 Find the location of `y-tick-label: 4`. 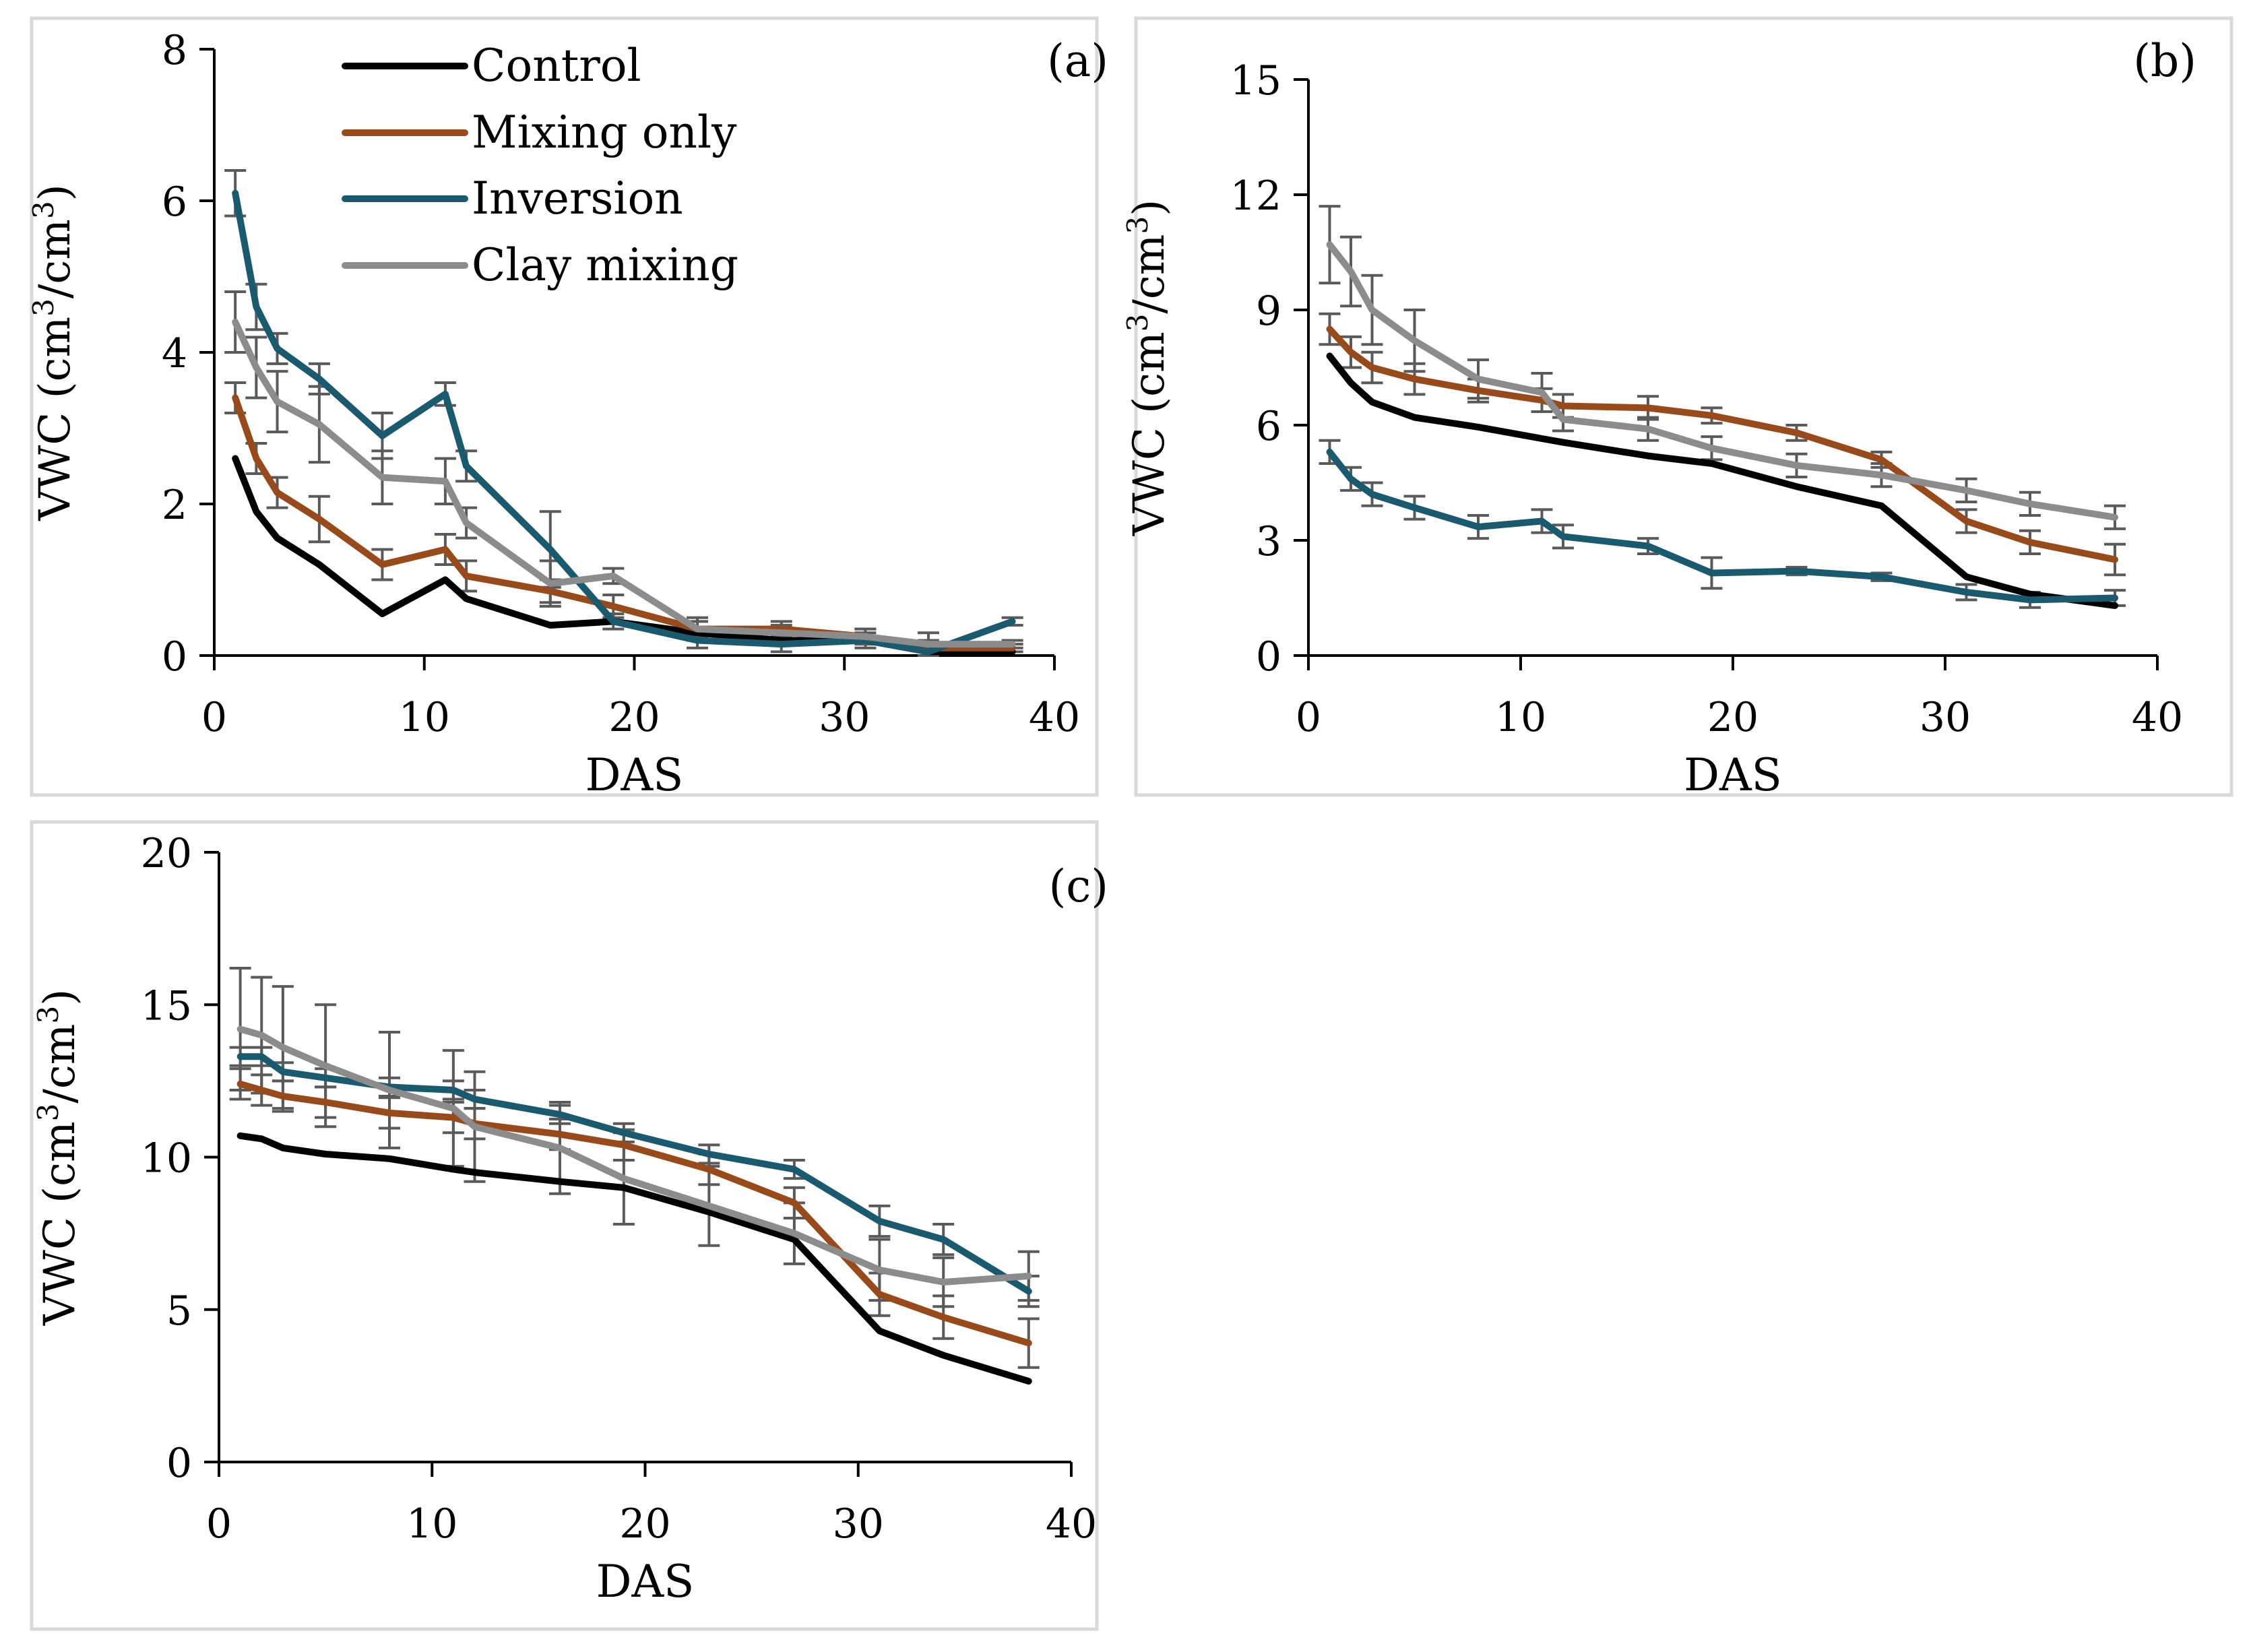

y-tick-label: 4 is located at coordinates (174, 353).